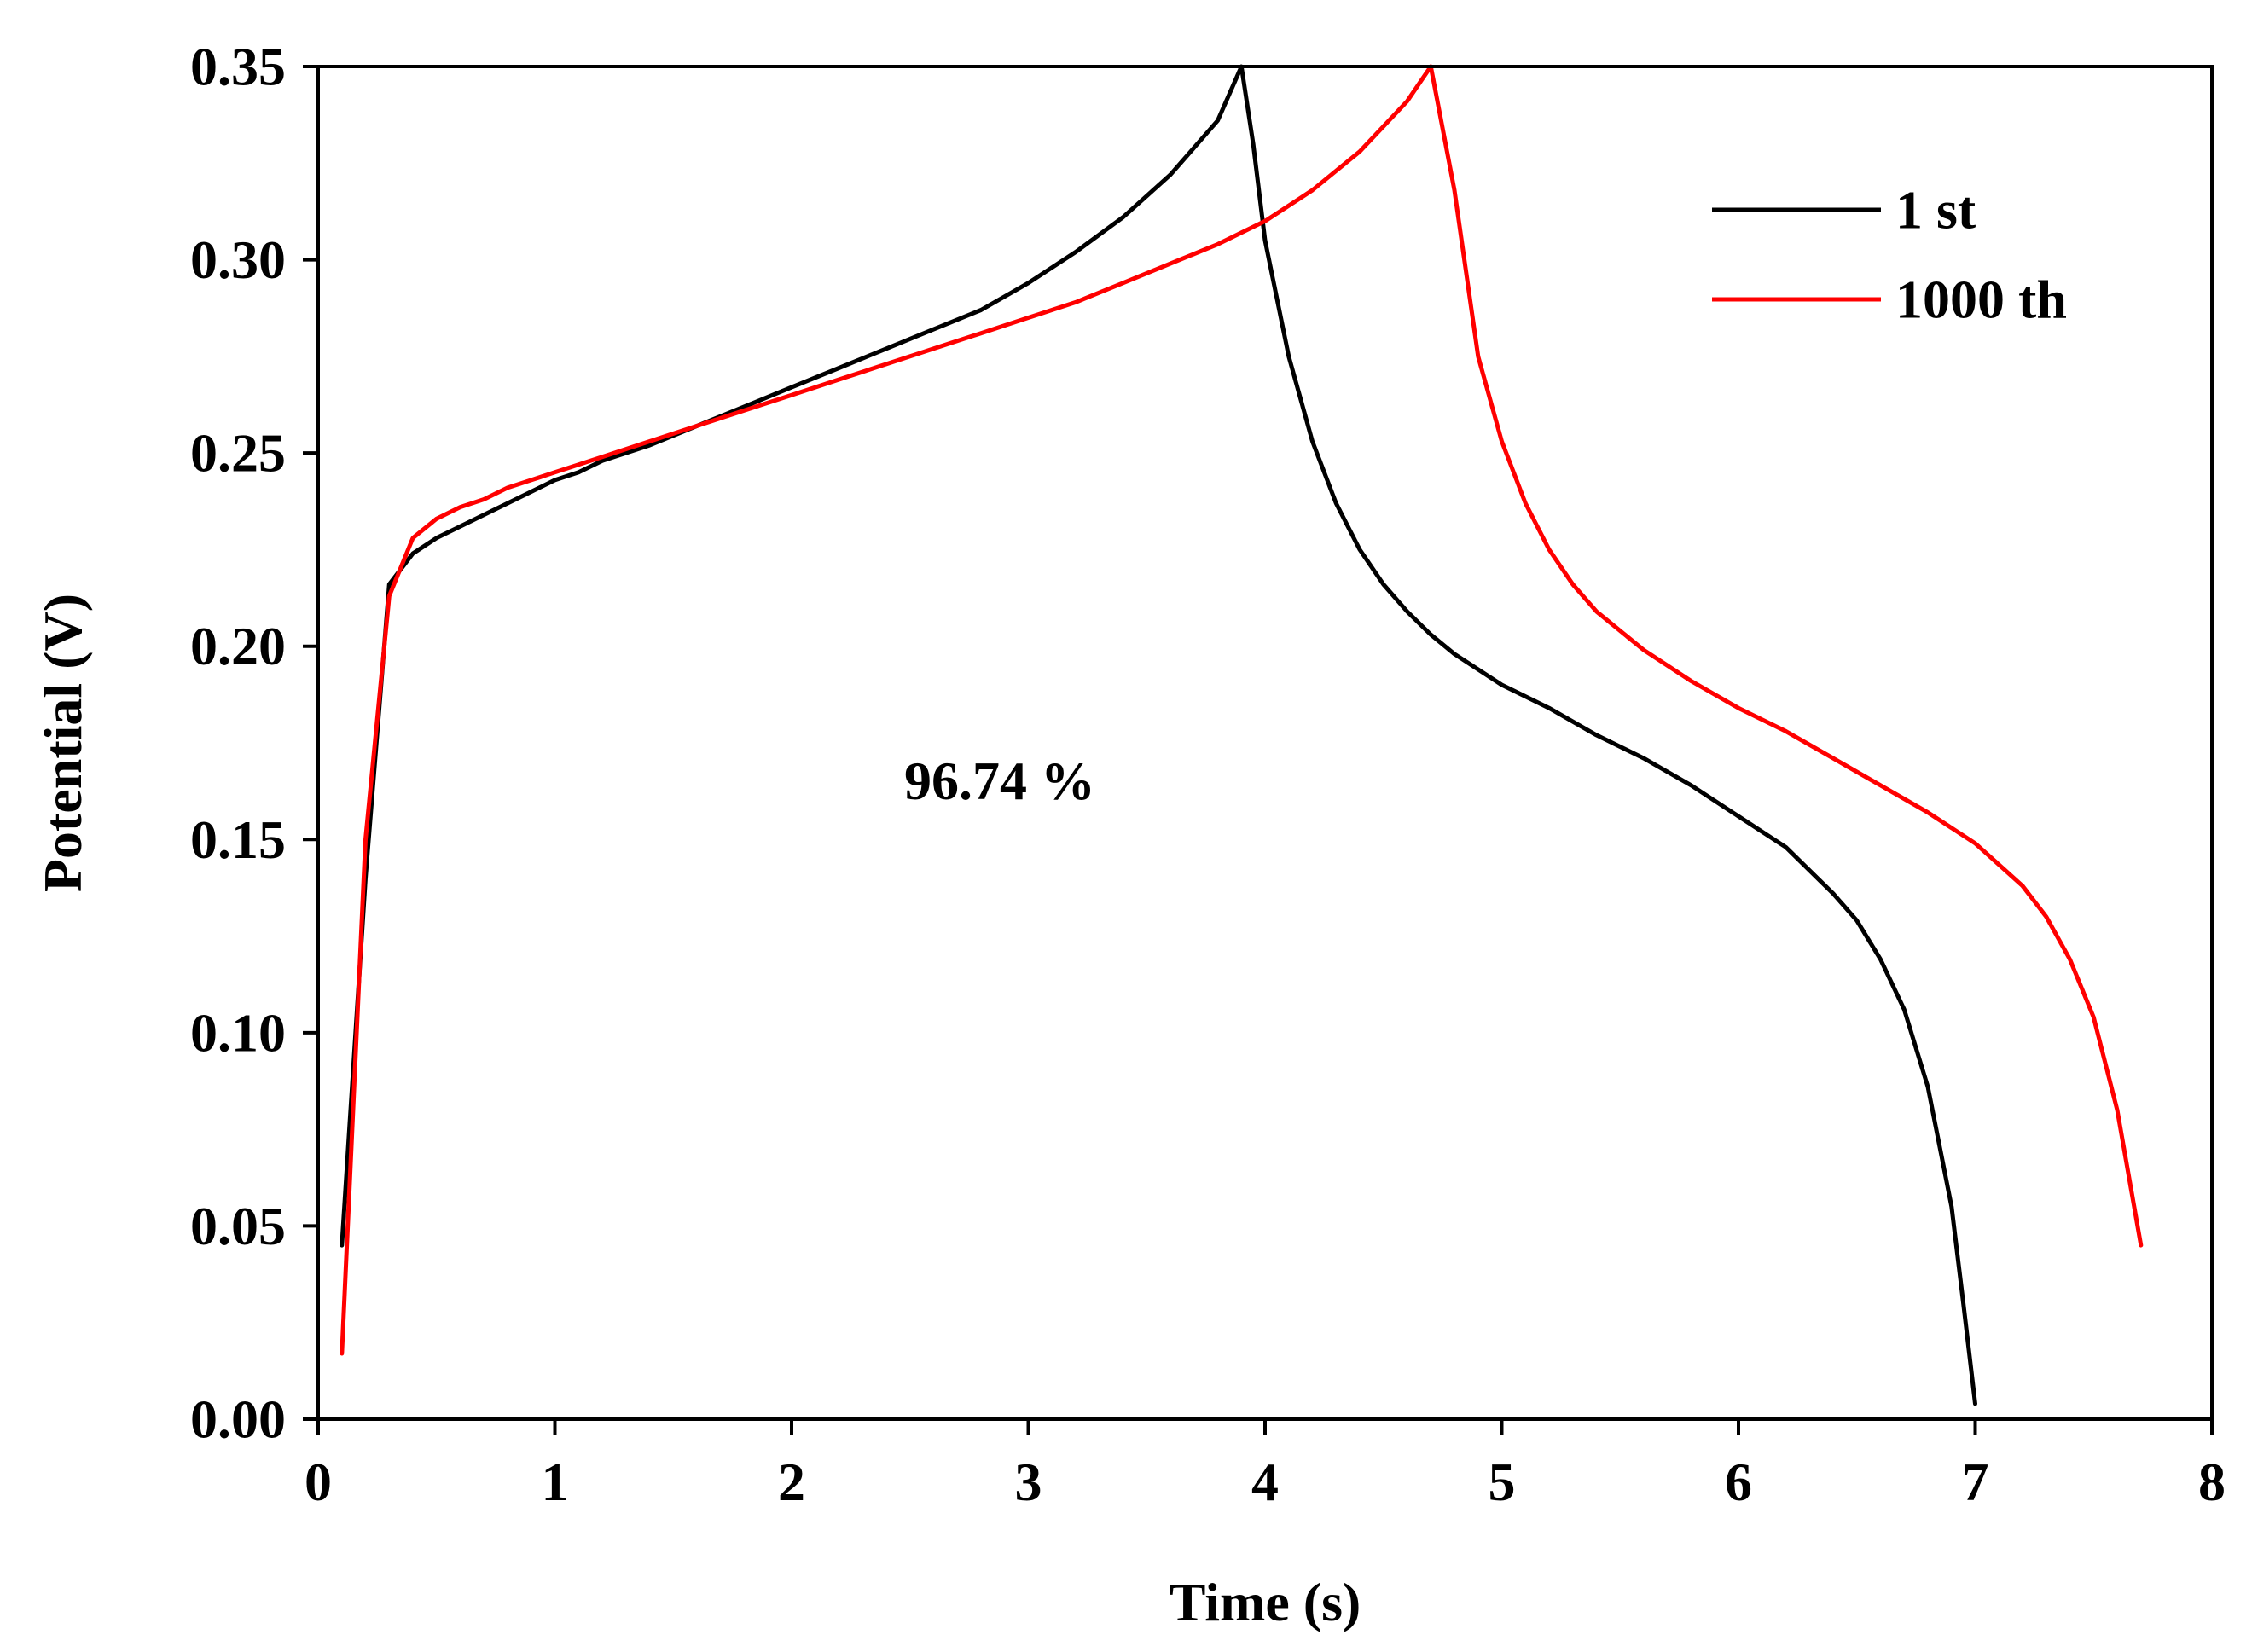 The image size is (2252, 1652). I want to click on x-tick-label: 1, so click(555, 1482).